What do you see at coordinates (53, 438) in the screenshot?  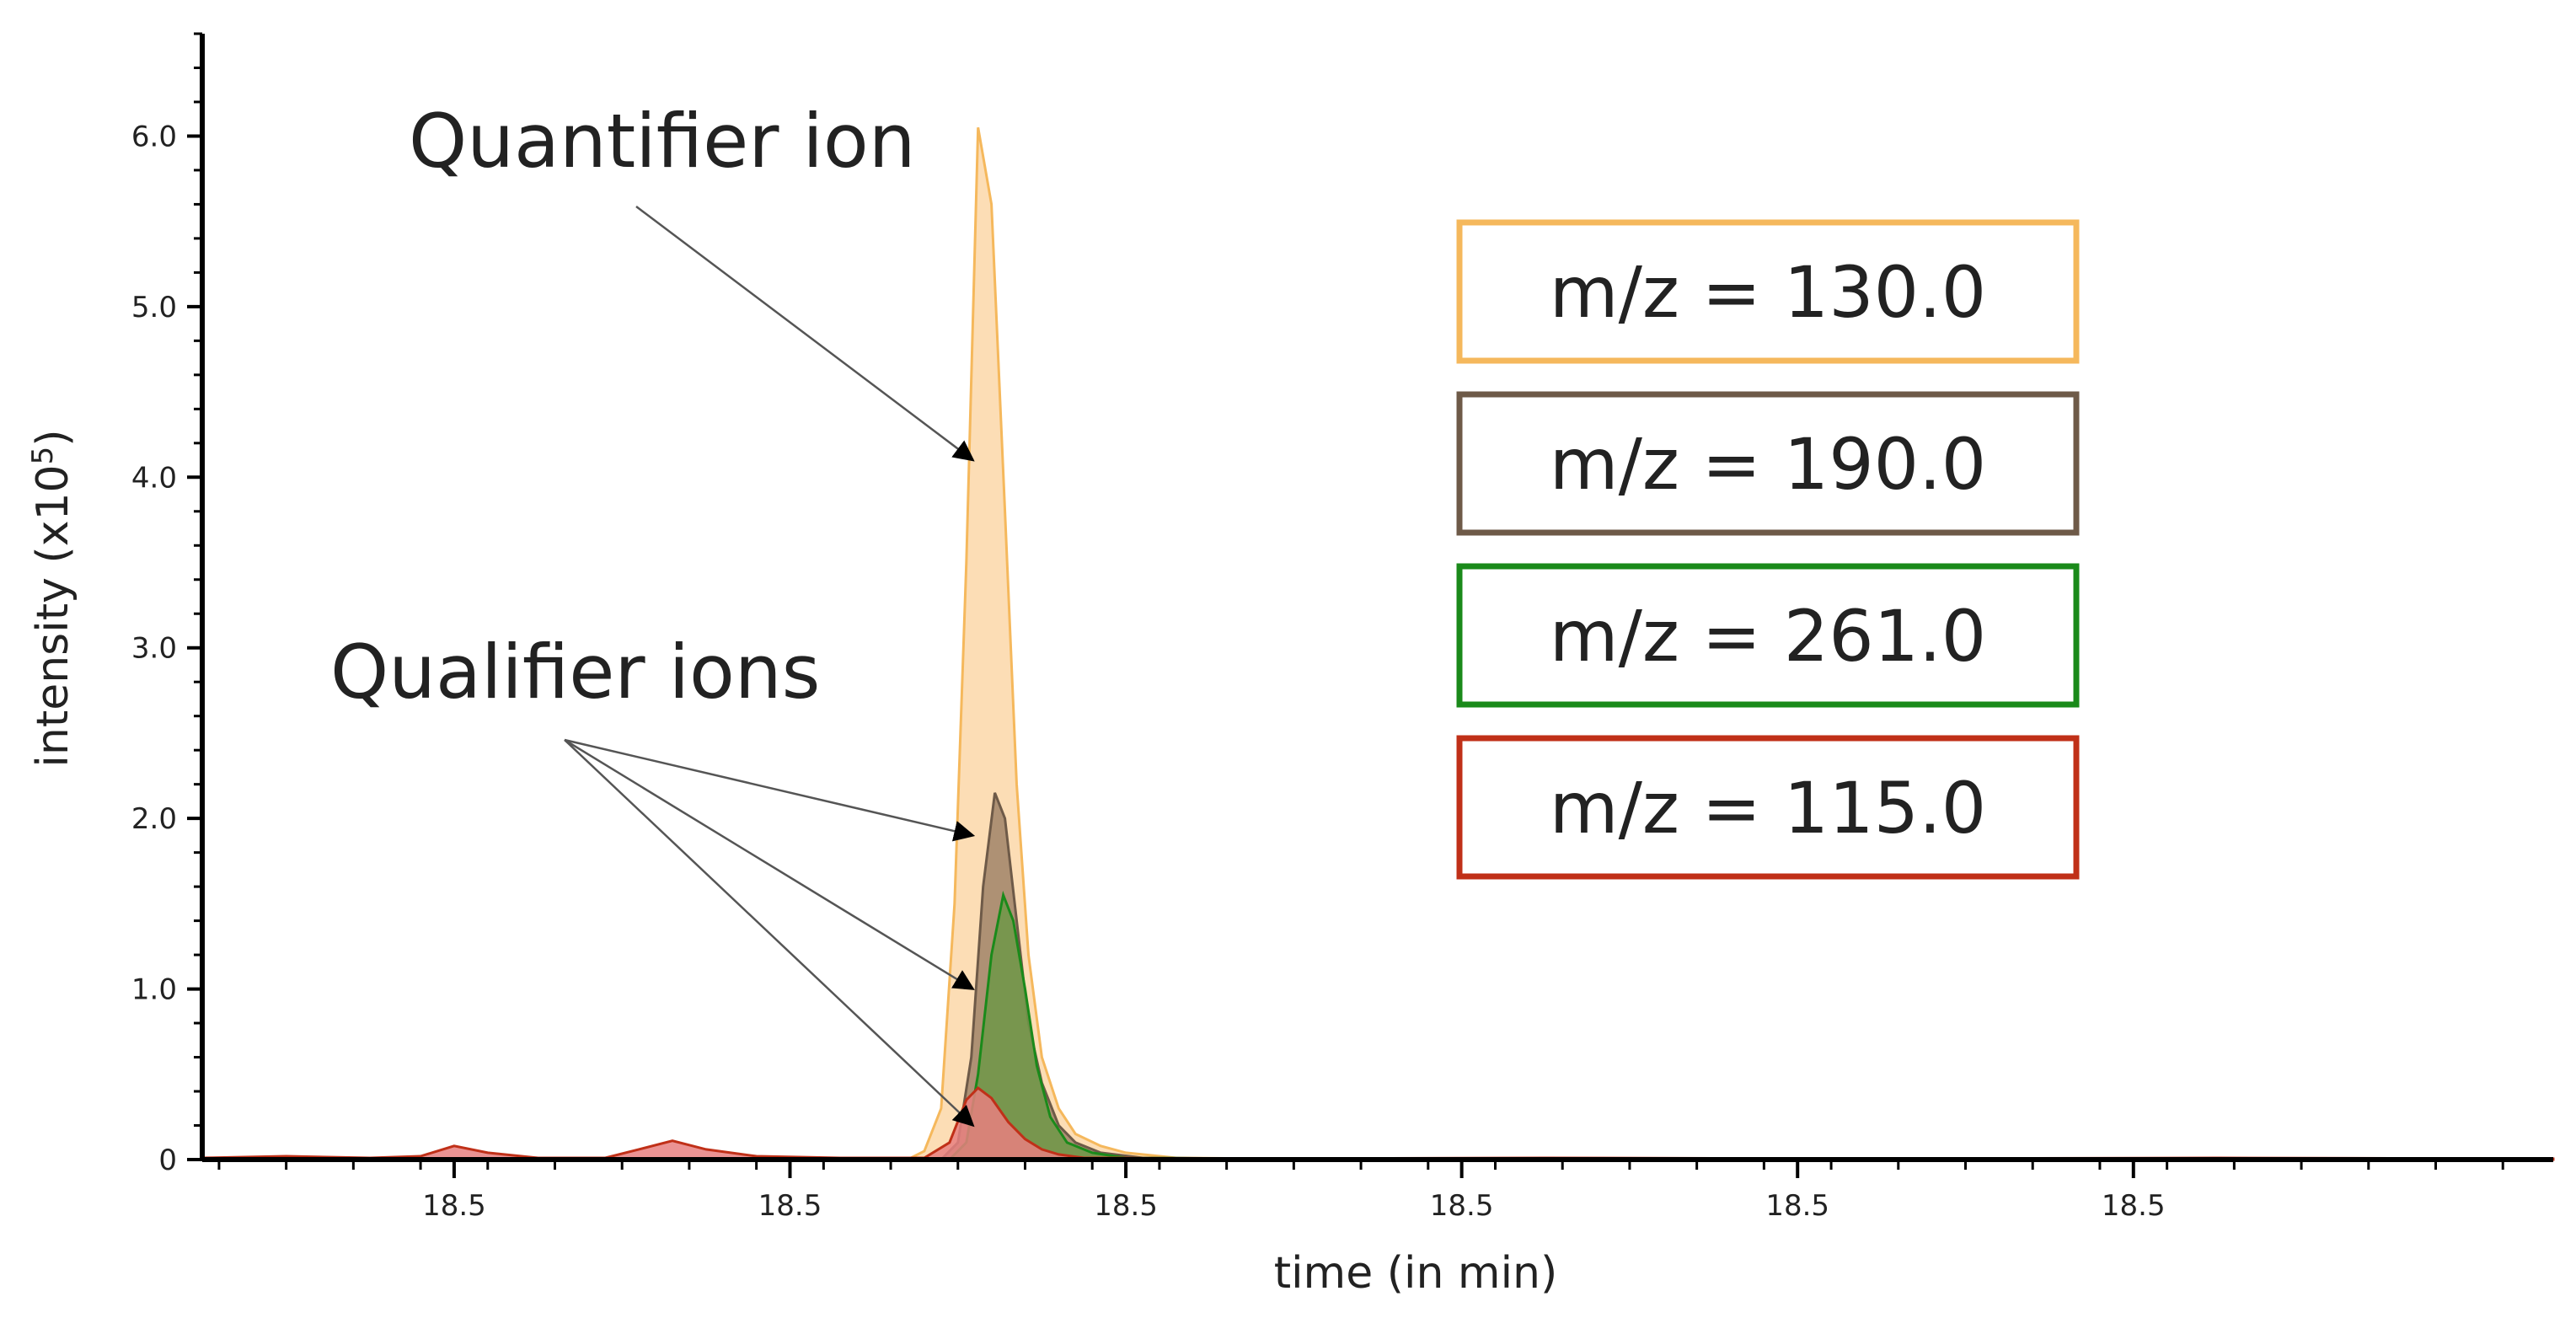 I see `y-axis-label-close: )` at bounding box center [53, 438].